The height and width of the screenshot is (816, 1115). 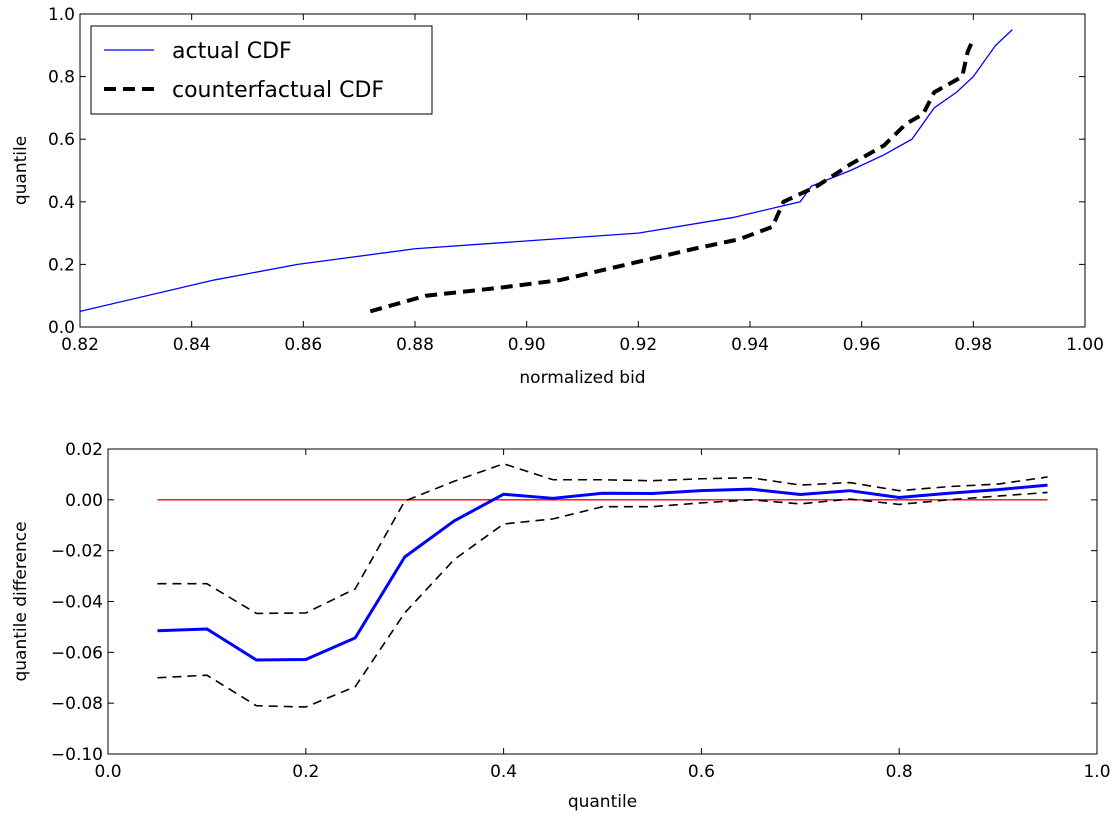 I want to click on y-tick-label: 1.0, so click(x=61, y=15).